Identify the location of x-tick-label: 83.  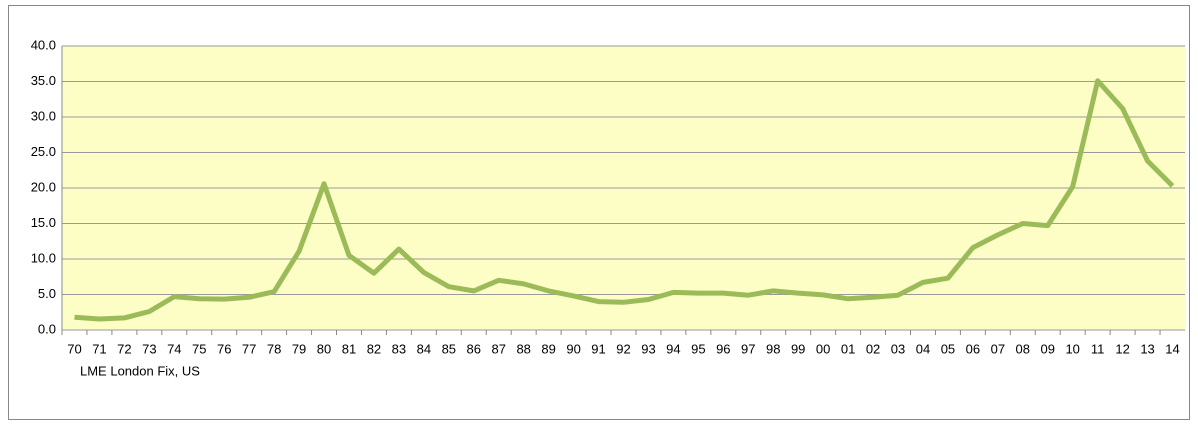
(399, 348).